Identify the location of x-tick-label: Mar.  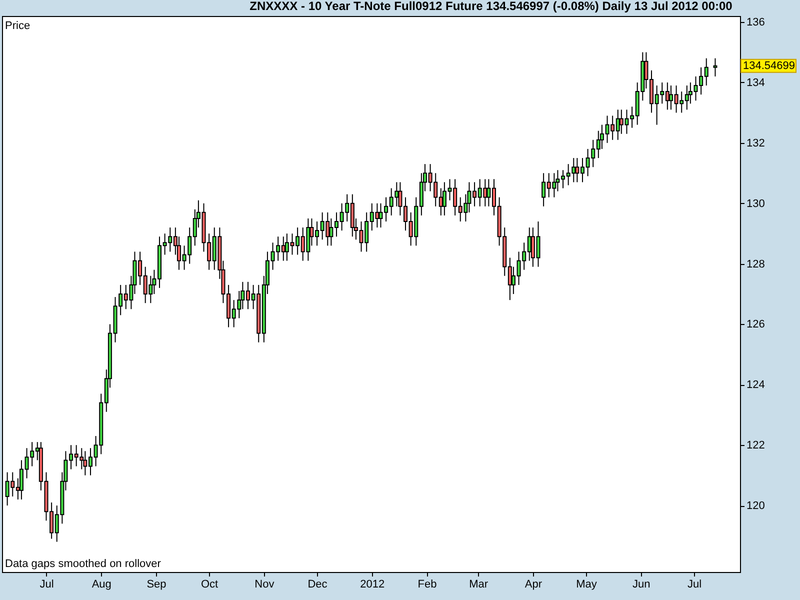
(478, 584).